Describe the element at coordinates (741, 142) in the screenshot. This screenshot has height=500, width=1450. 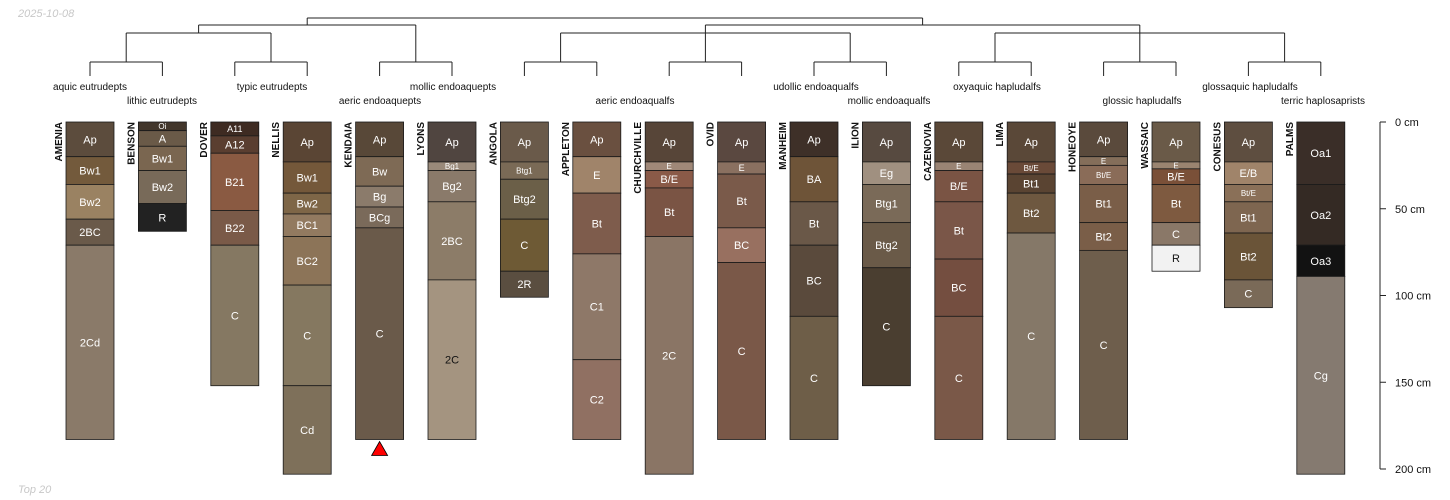
I see `horizon-ovid-ap` at that location.